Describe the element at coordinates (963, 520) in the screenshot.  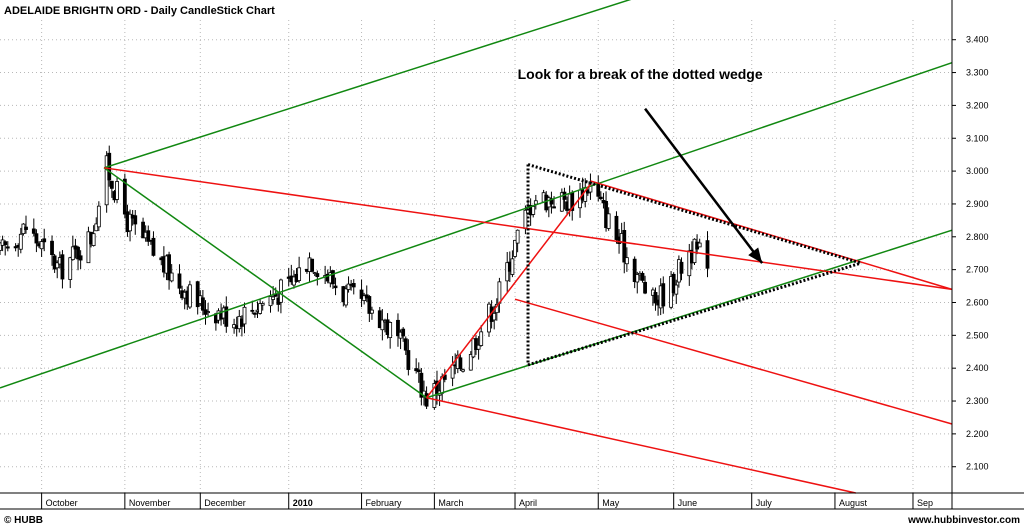
I see `footer-website: www.hubbinvestor.com` at that location.